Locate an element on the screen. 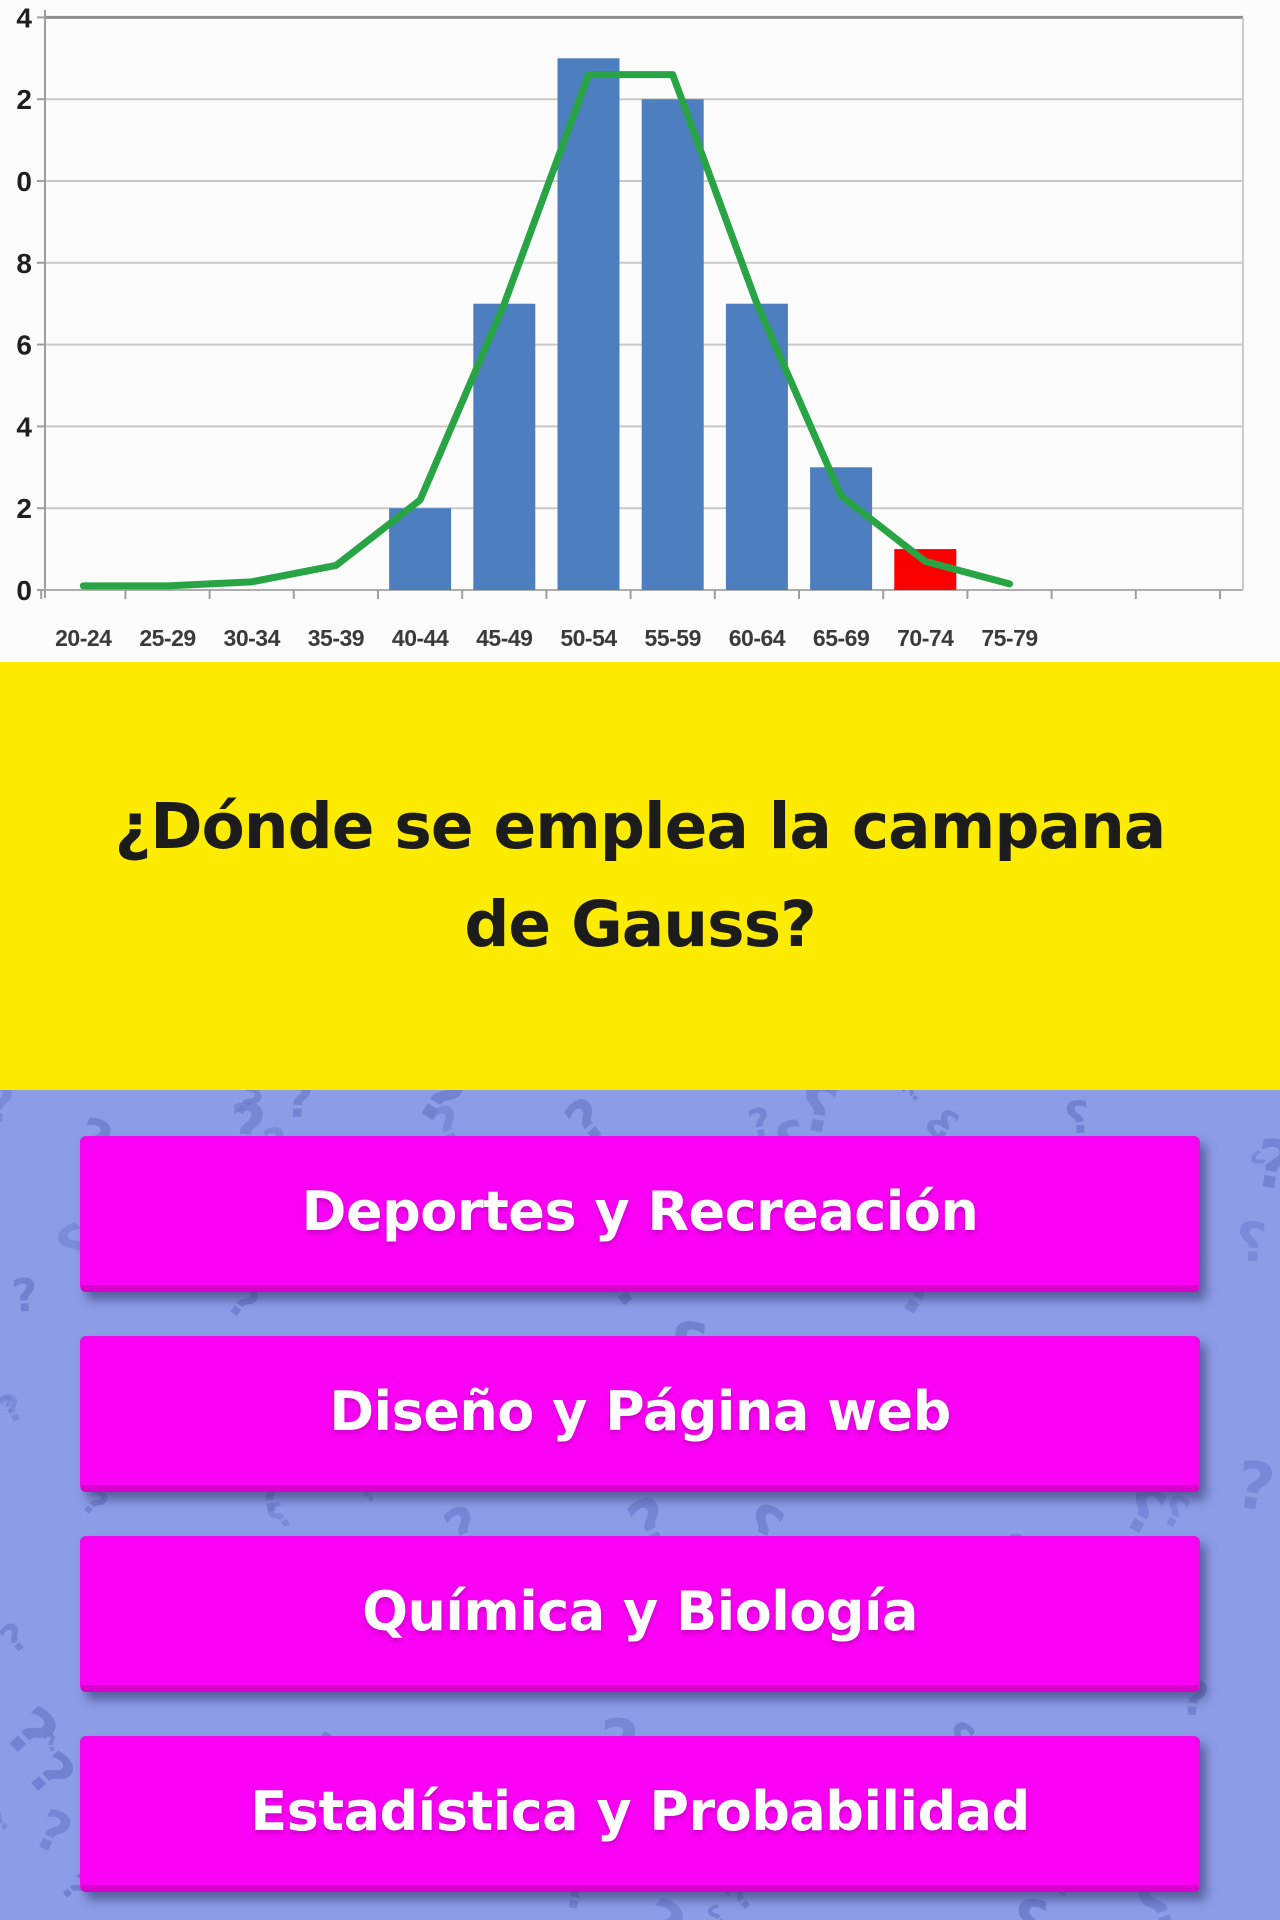 This screenshot has height=1920, width=1280. y-axis-label: 8 is located at coordinates (24, 263).